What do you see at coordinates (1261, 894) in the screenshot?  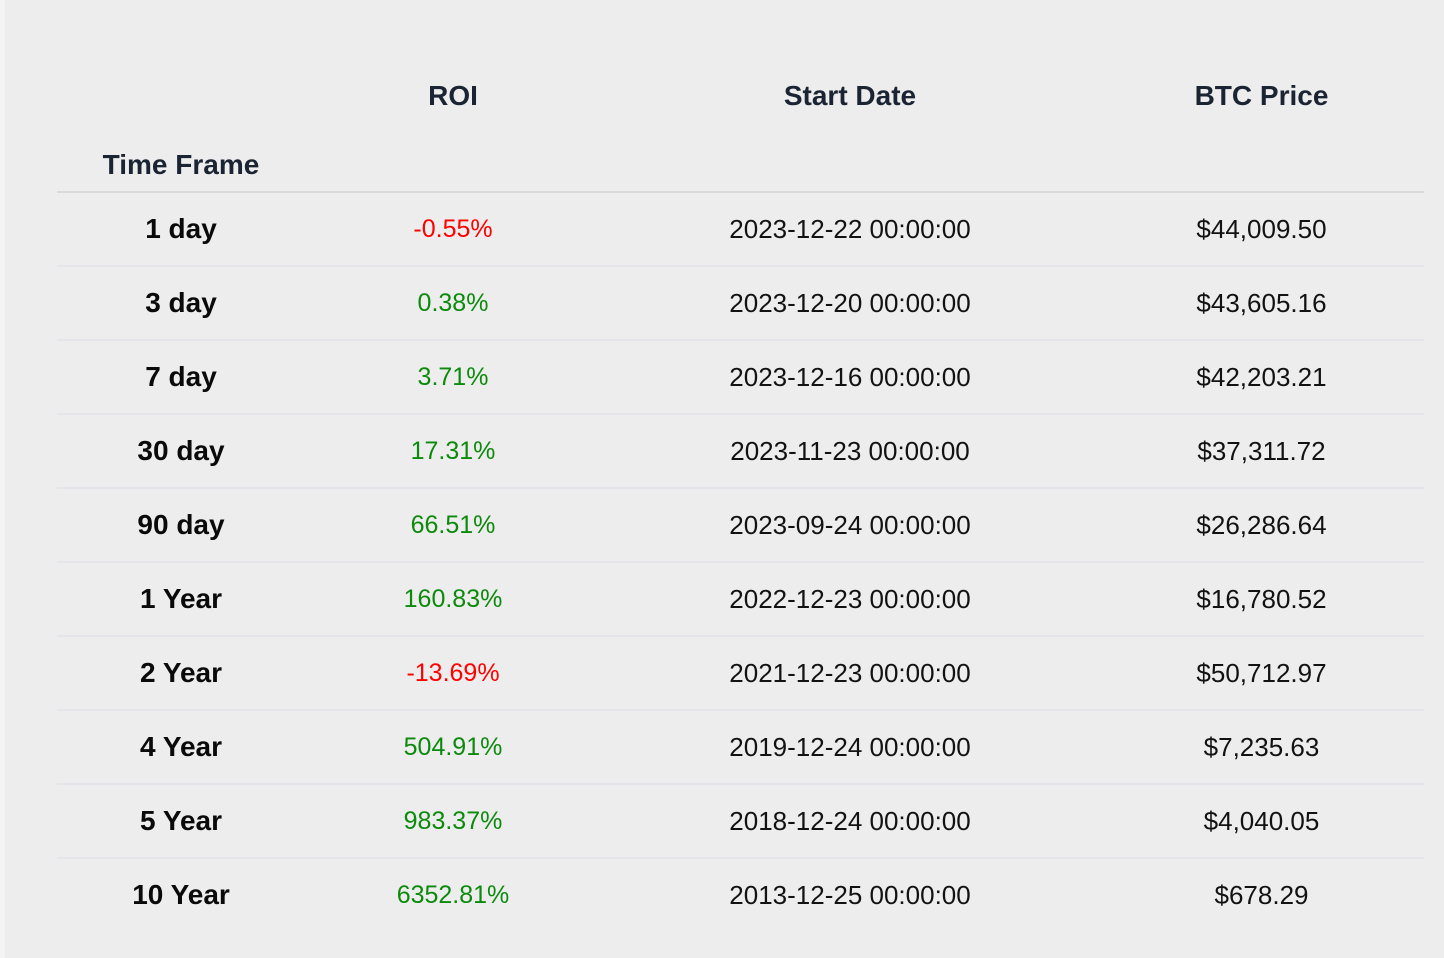 I see `cell-btc-price: $678.29` at bounding box center [1261, 894].